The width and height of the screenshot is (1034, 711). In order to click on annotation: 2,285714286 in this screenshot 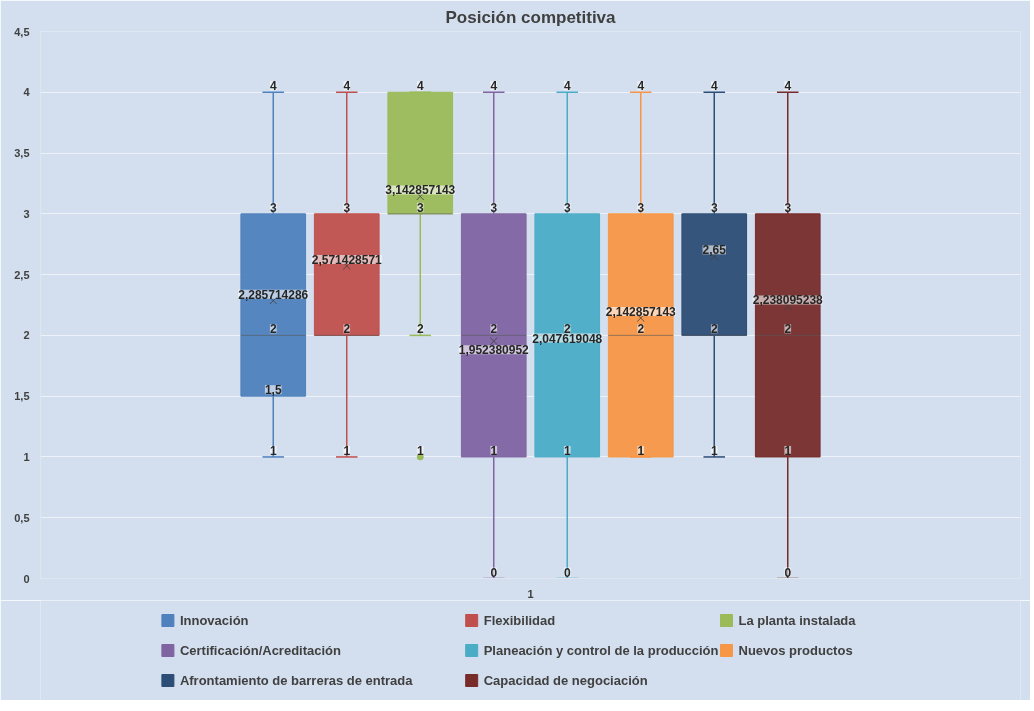, I will do `click(273, 294)`.